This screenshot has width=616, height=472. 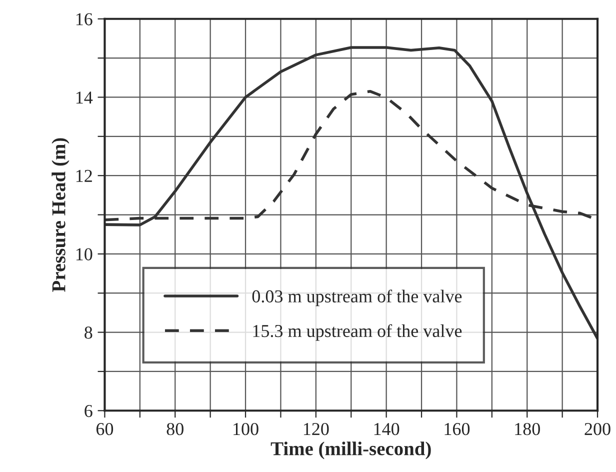 I want to click on y-tick-label: 10, so click(x=84, y=254).